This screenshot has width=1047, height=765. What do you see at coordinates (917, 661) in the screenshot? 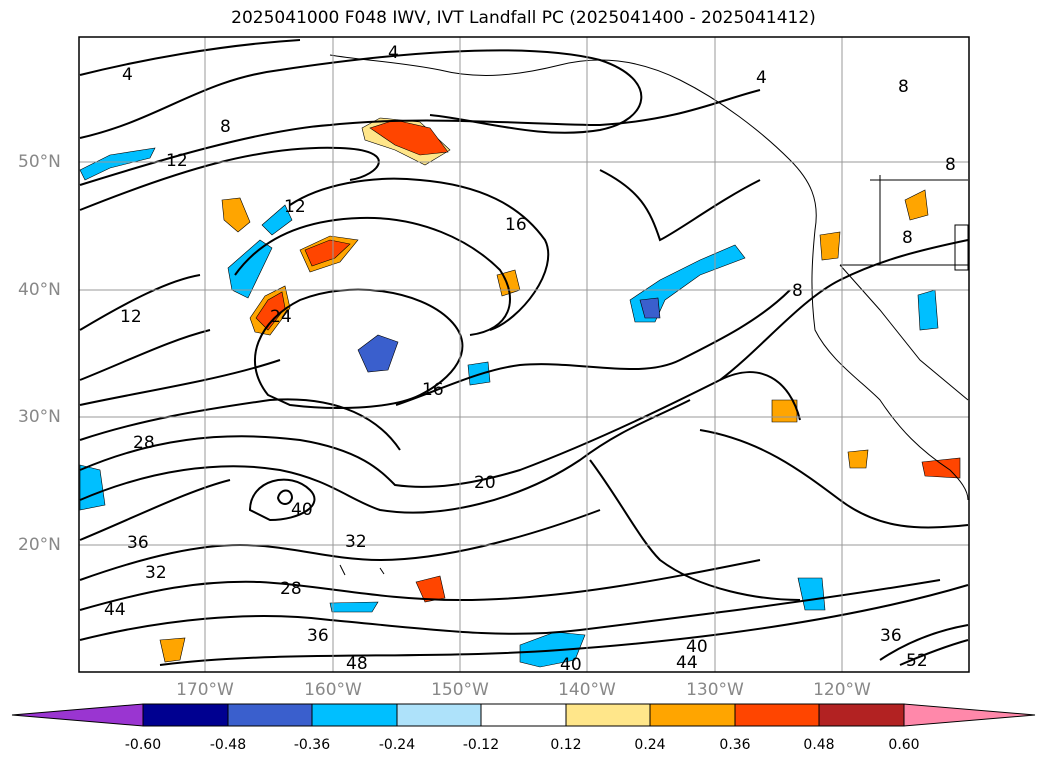
I see `contour-label: 52` at bounding box center [917, 661].